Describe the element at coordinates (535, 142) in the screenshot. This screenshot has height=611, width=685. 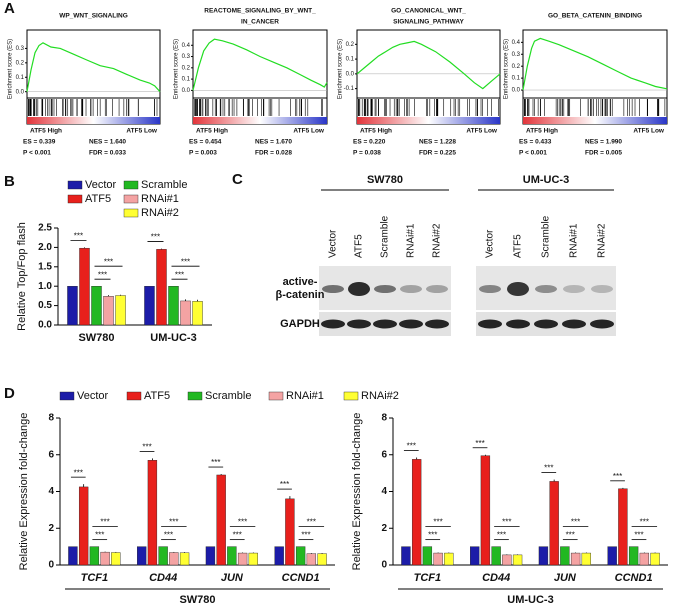
I see `stat: ES = 0.433` at that location.